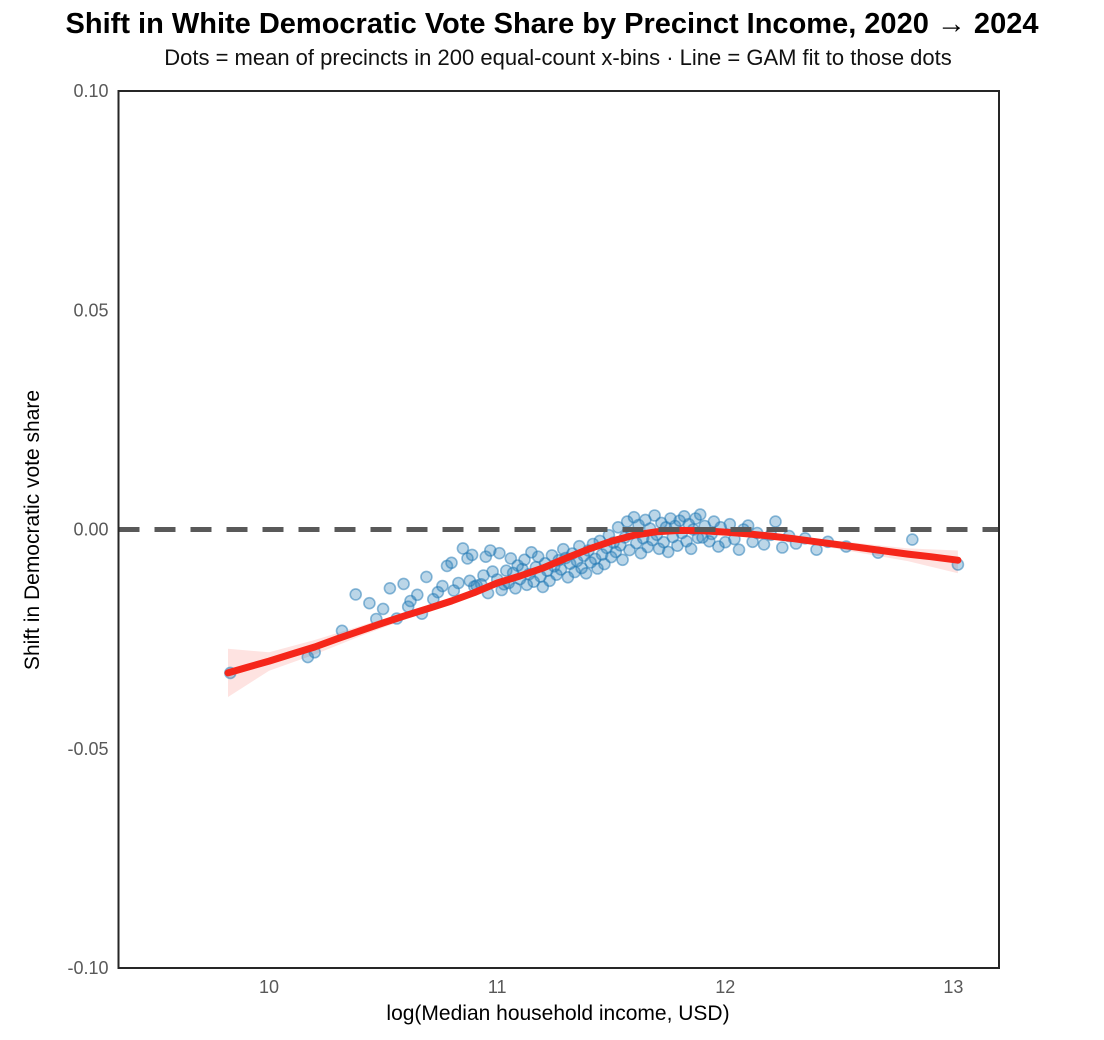  What do you see at coordinates (953, 987) in the screenshot?
I see `x-tick-label: 13` at bounding box center [953, 987].